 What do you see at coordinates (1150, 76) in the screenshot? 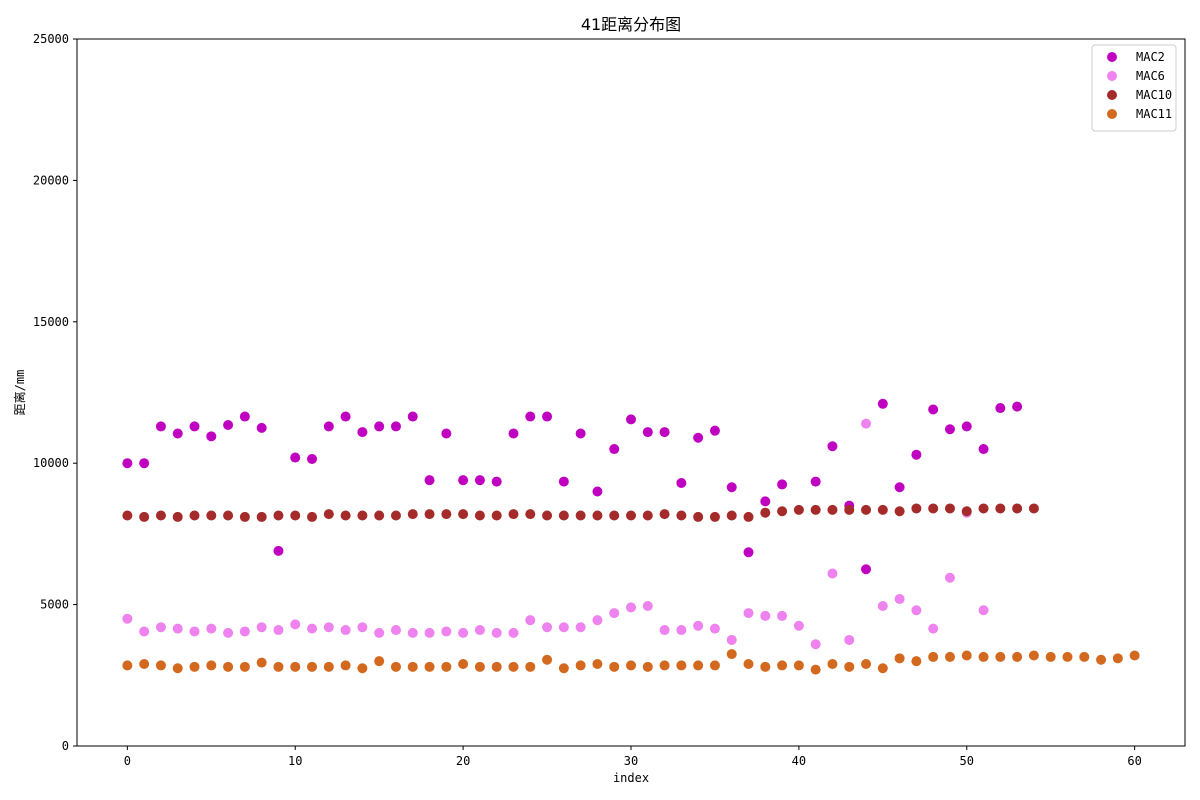
I see `legend-label: MAC6` at bounding box center [1150, 76].